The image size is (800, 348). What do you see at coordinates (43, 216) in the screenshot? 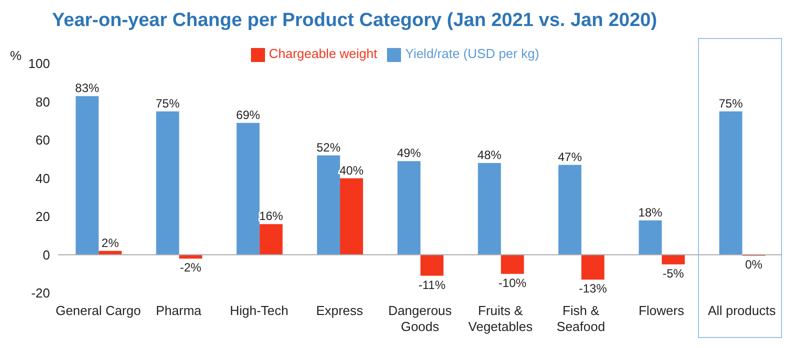
I see `y-tick-label: 20` at bounding box center [43, 216].